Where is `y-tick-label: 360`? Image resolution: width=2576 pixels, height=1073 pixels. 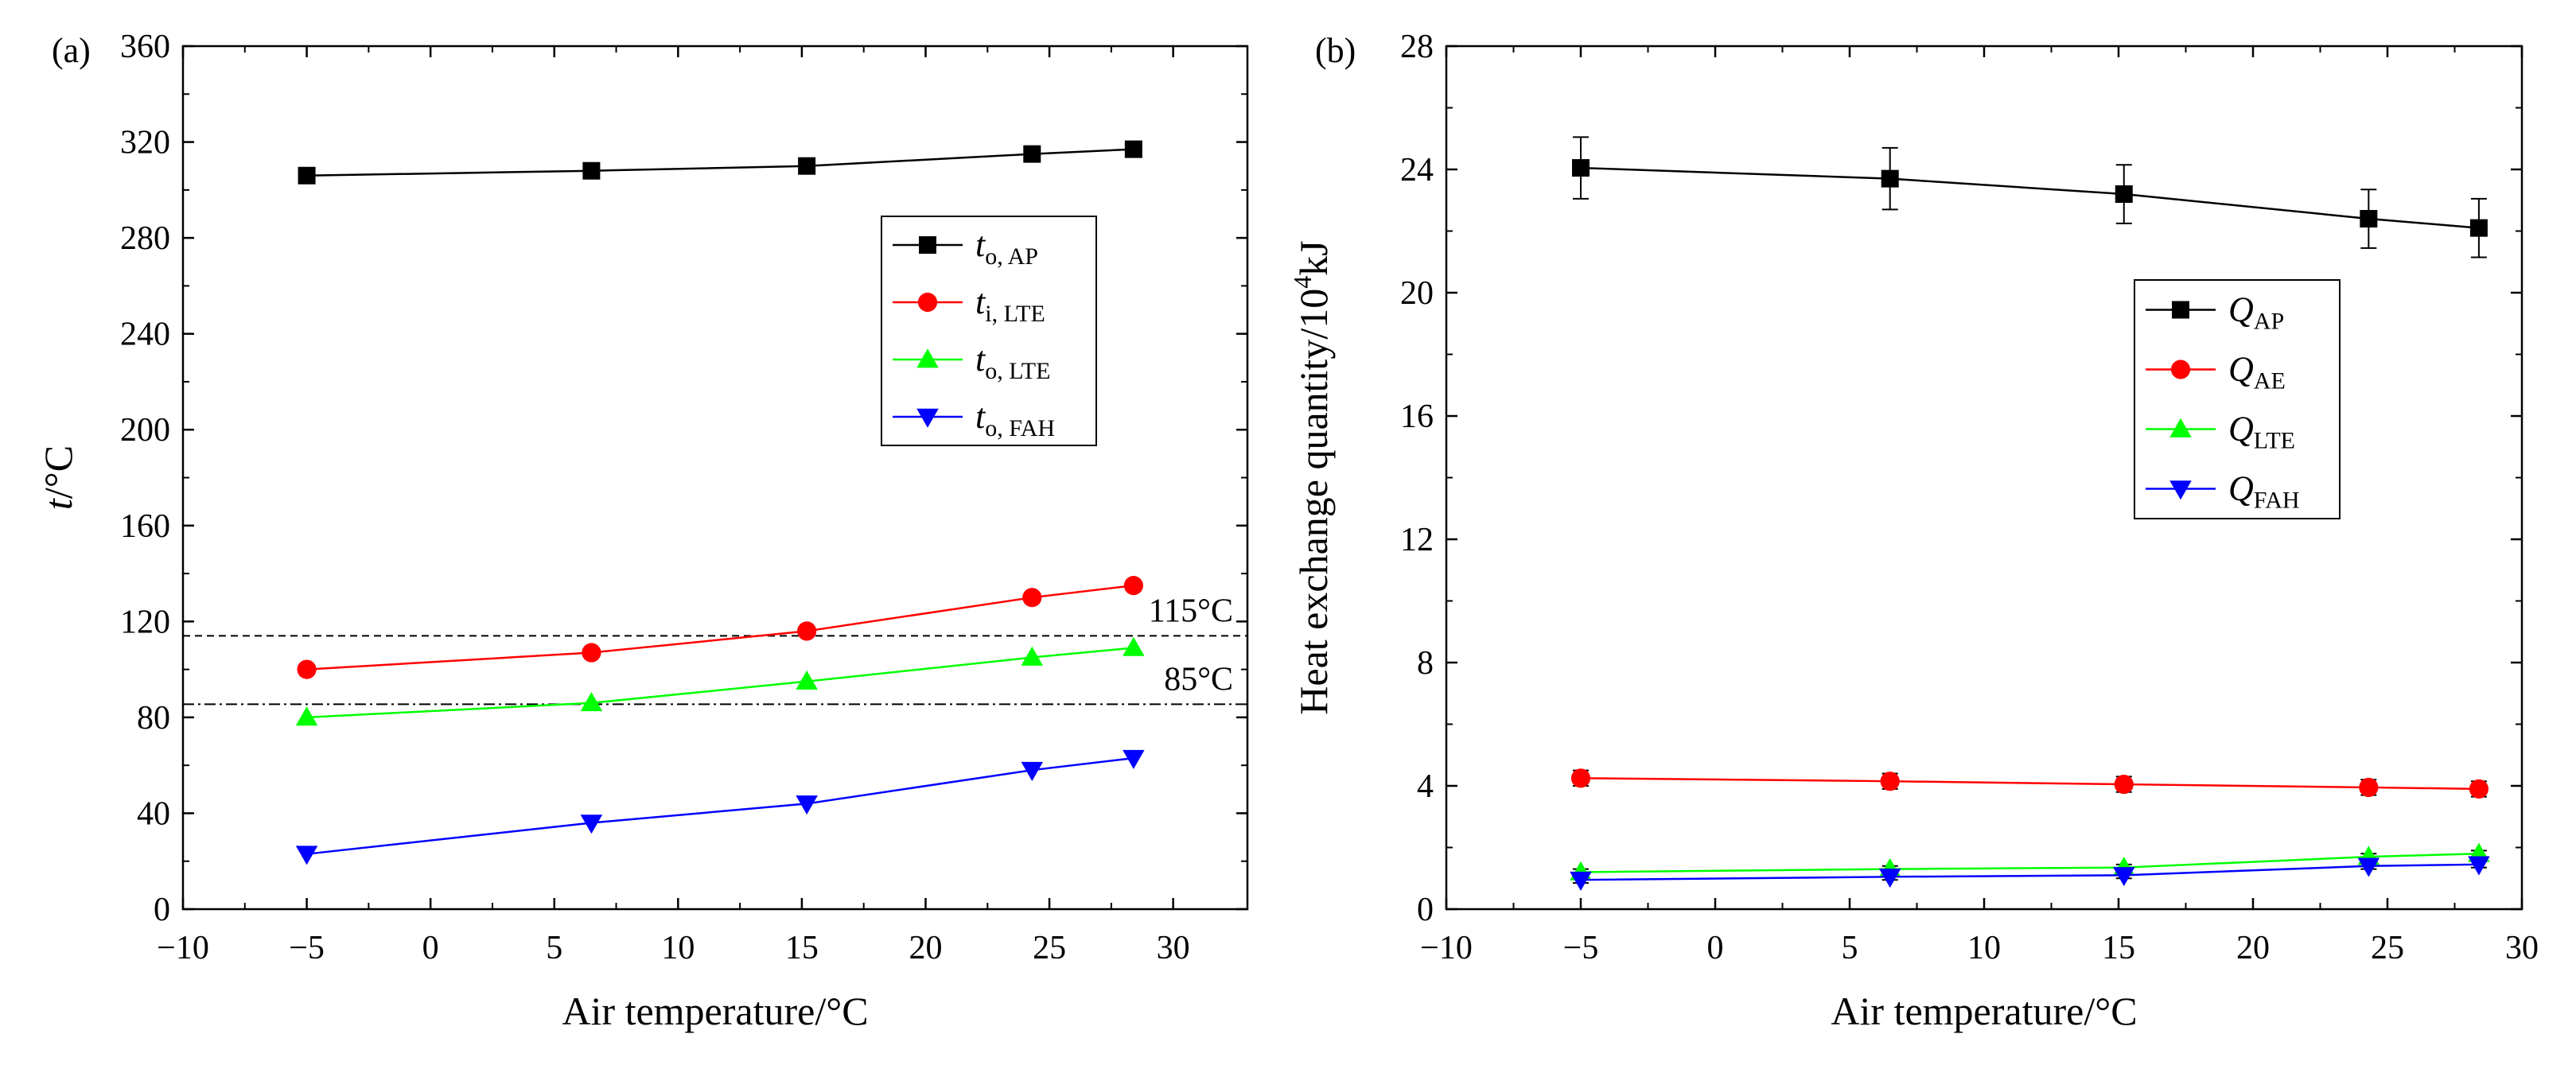 y-tick-label: 360 is located at coordinates (145, 47).